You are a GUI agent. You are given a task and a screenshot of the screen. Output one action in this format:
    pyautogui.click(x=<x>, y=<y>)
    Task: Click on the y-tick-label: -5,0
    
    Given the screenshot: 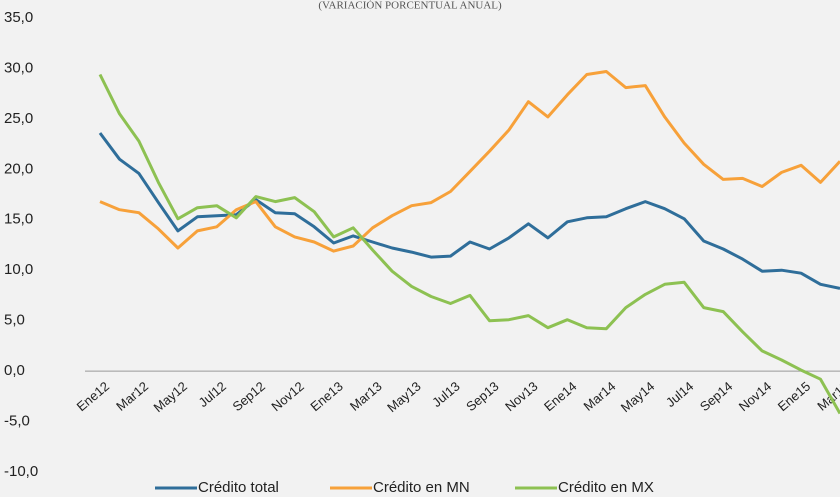 What is the action you would take?
    pyautogui.click(x=17, y=421)
    